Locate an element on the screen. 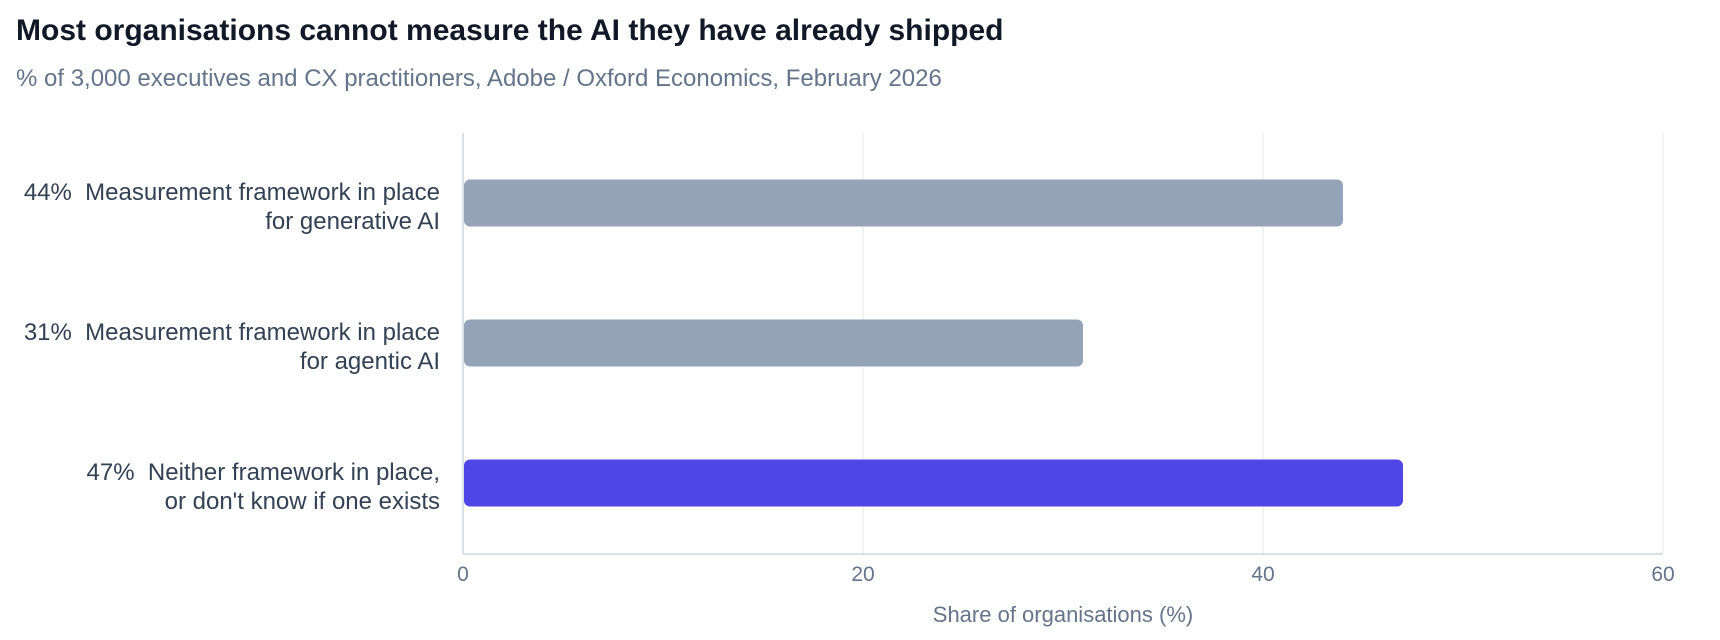 The height and width of the screenshot is (640, 1720). category-label-line: 31% Measurement framework in place is located at coordinates (232, 332).